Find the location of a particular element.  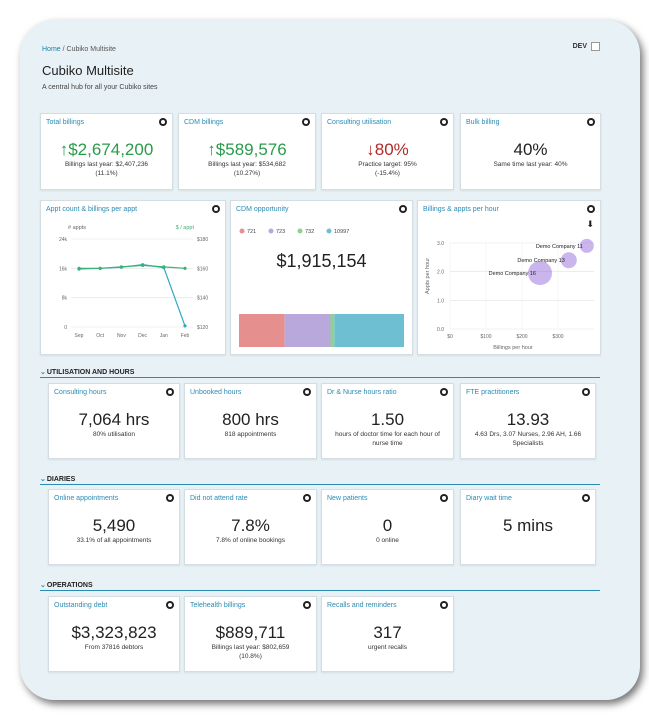

card-title: Telehealth billings is located at coordinates (218, 605).